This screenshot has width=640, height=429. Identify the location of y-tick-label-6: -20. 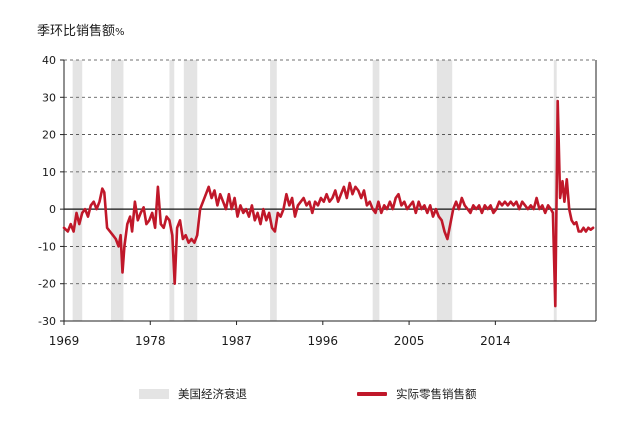
(47, 284).